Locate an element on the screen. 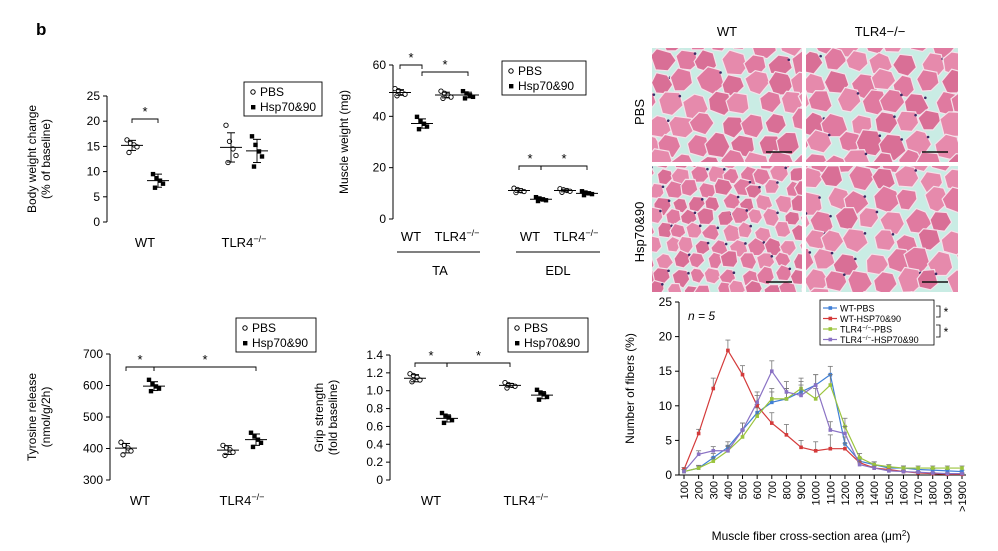  x-tick-label: 300 is located at coordinates (714, 490).